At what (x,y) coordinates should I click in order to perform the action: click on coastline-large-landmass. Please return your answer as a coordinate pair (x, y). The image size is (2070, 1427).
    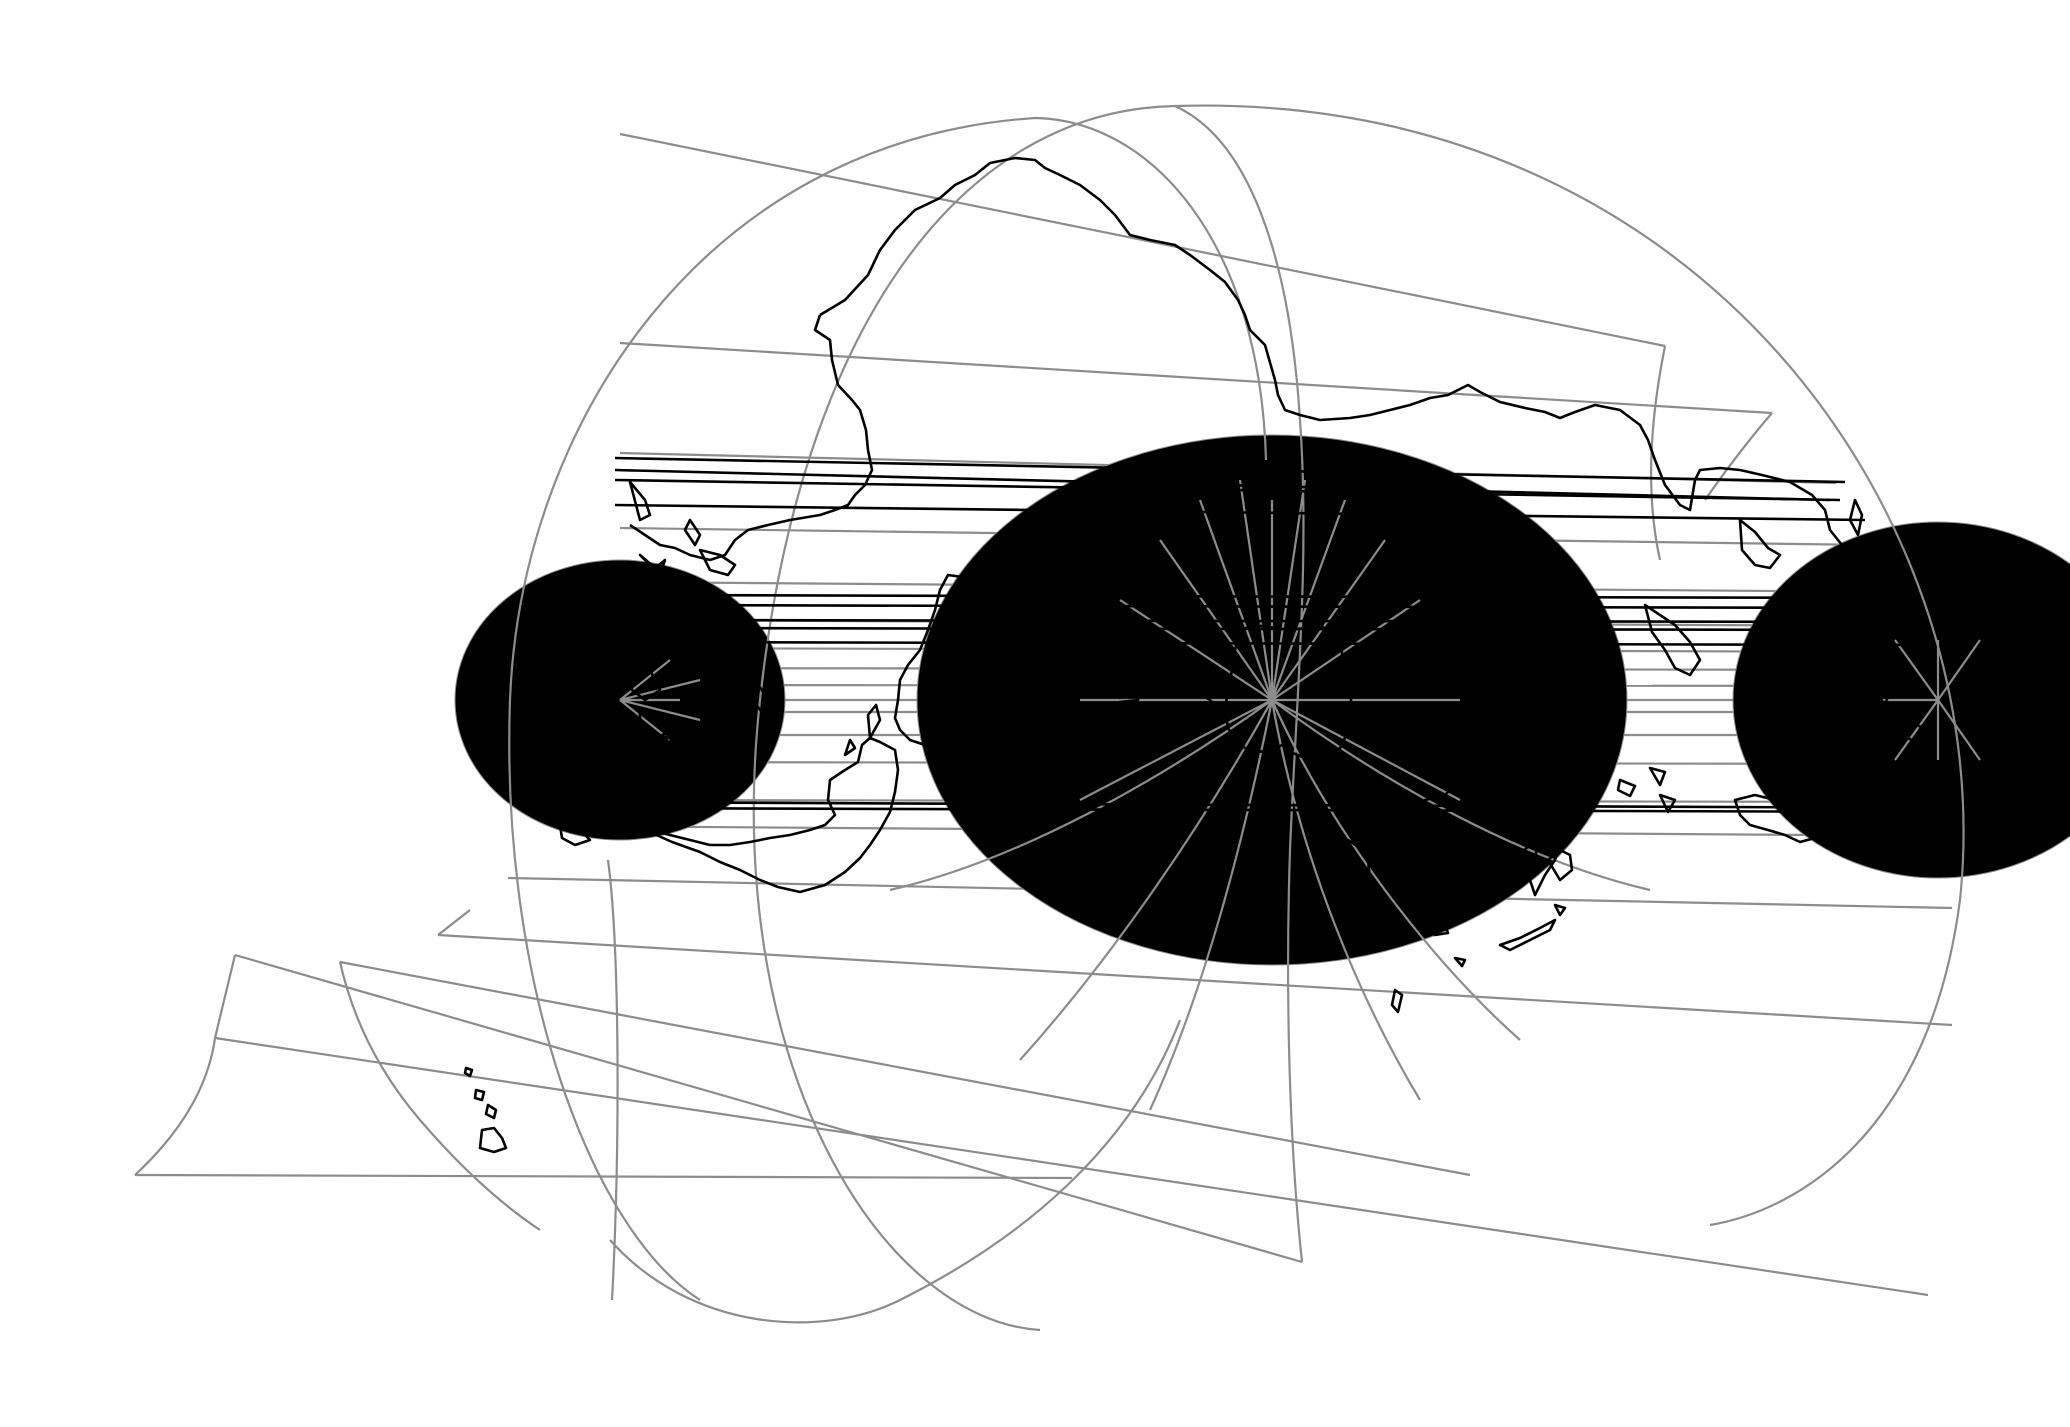
    Looking at the image, I should click on (1340, 355).